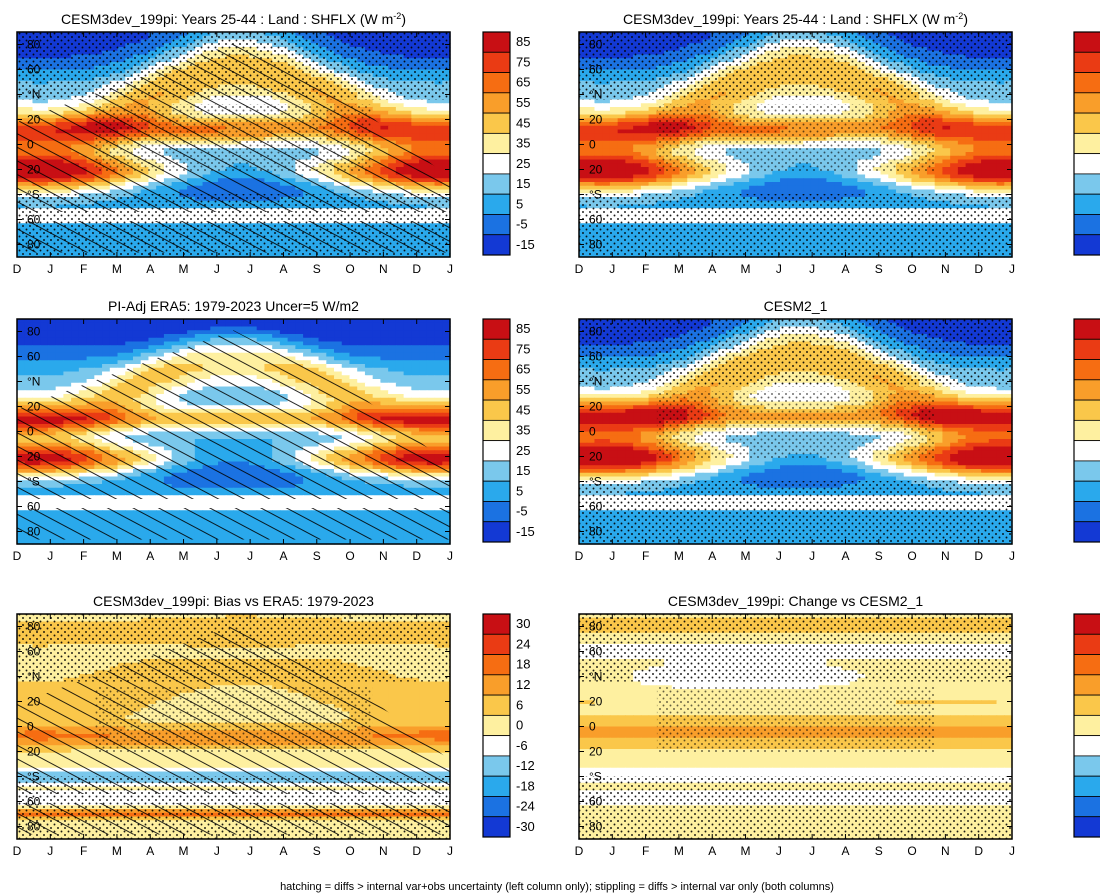  I want to click on x-tick-label: D, so click(416, 269).